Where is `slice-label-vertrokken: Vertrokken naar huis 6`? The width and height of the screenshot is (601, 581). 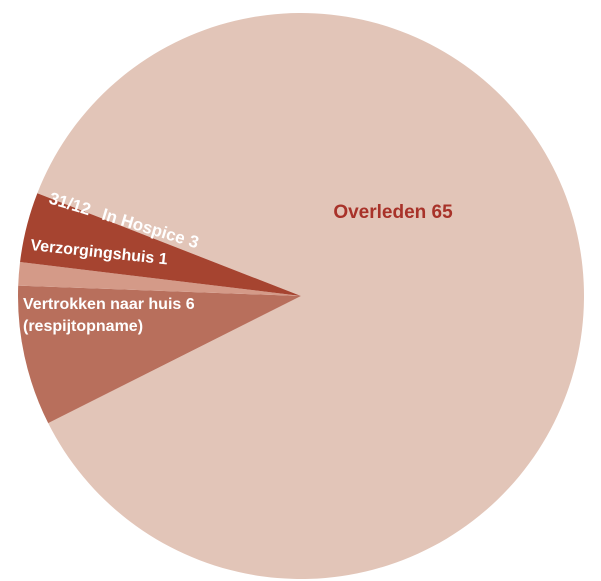 slice-label-vertrokken: Vertrokken naar huis 6 is located at coordinates (109, 304).